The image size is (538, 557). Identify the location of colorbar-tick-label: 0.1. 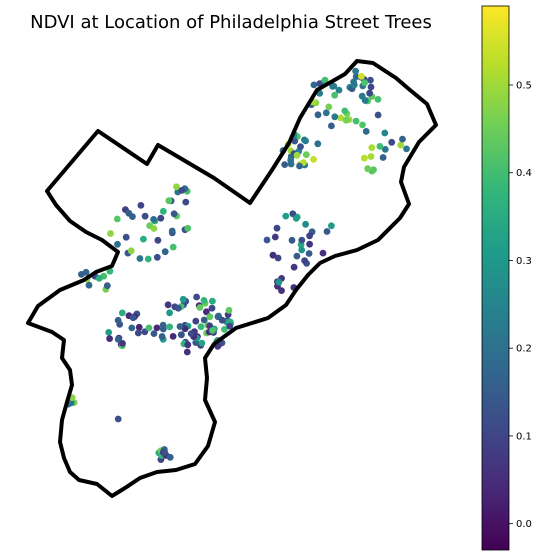
(524, 436).